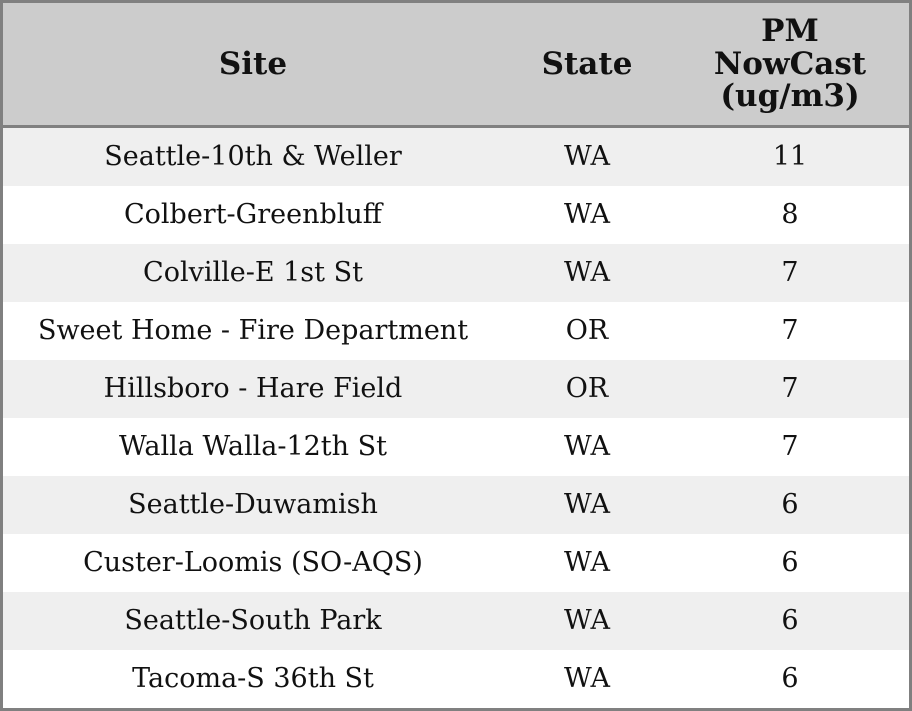 This screenshot has height=711, width=912. Describe the element at coordinates (790, 157) in the screenshot. I see `table-cell-value: 11` at that location.